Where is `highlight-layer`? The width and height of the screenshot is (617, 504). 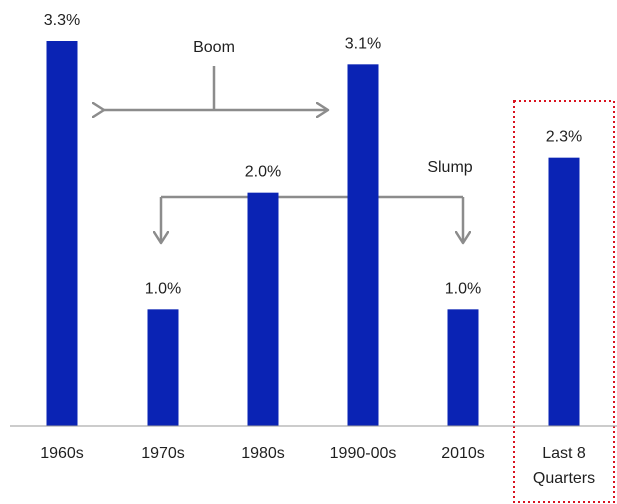
highlight-layer is located at coordinates (564, 301).